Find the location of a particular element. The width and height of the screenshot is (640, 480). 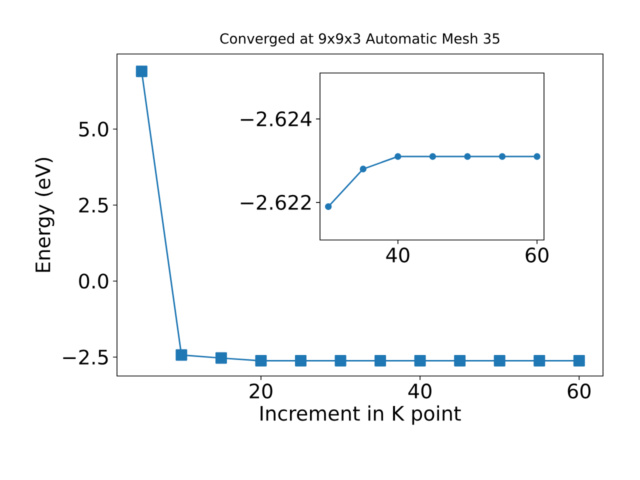

y-tick-label: 5.0 is located at coordinates (93, 129).